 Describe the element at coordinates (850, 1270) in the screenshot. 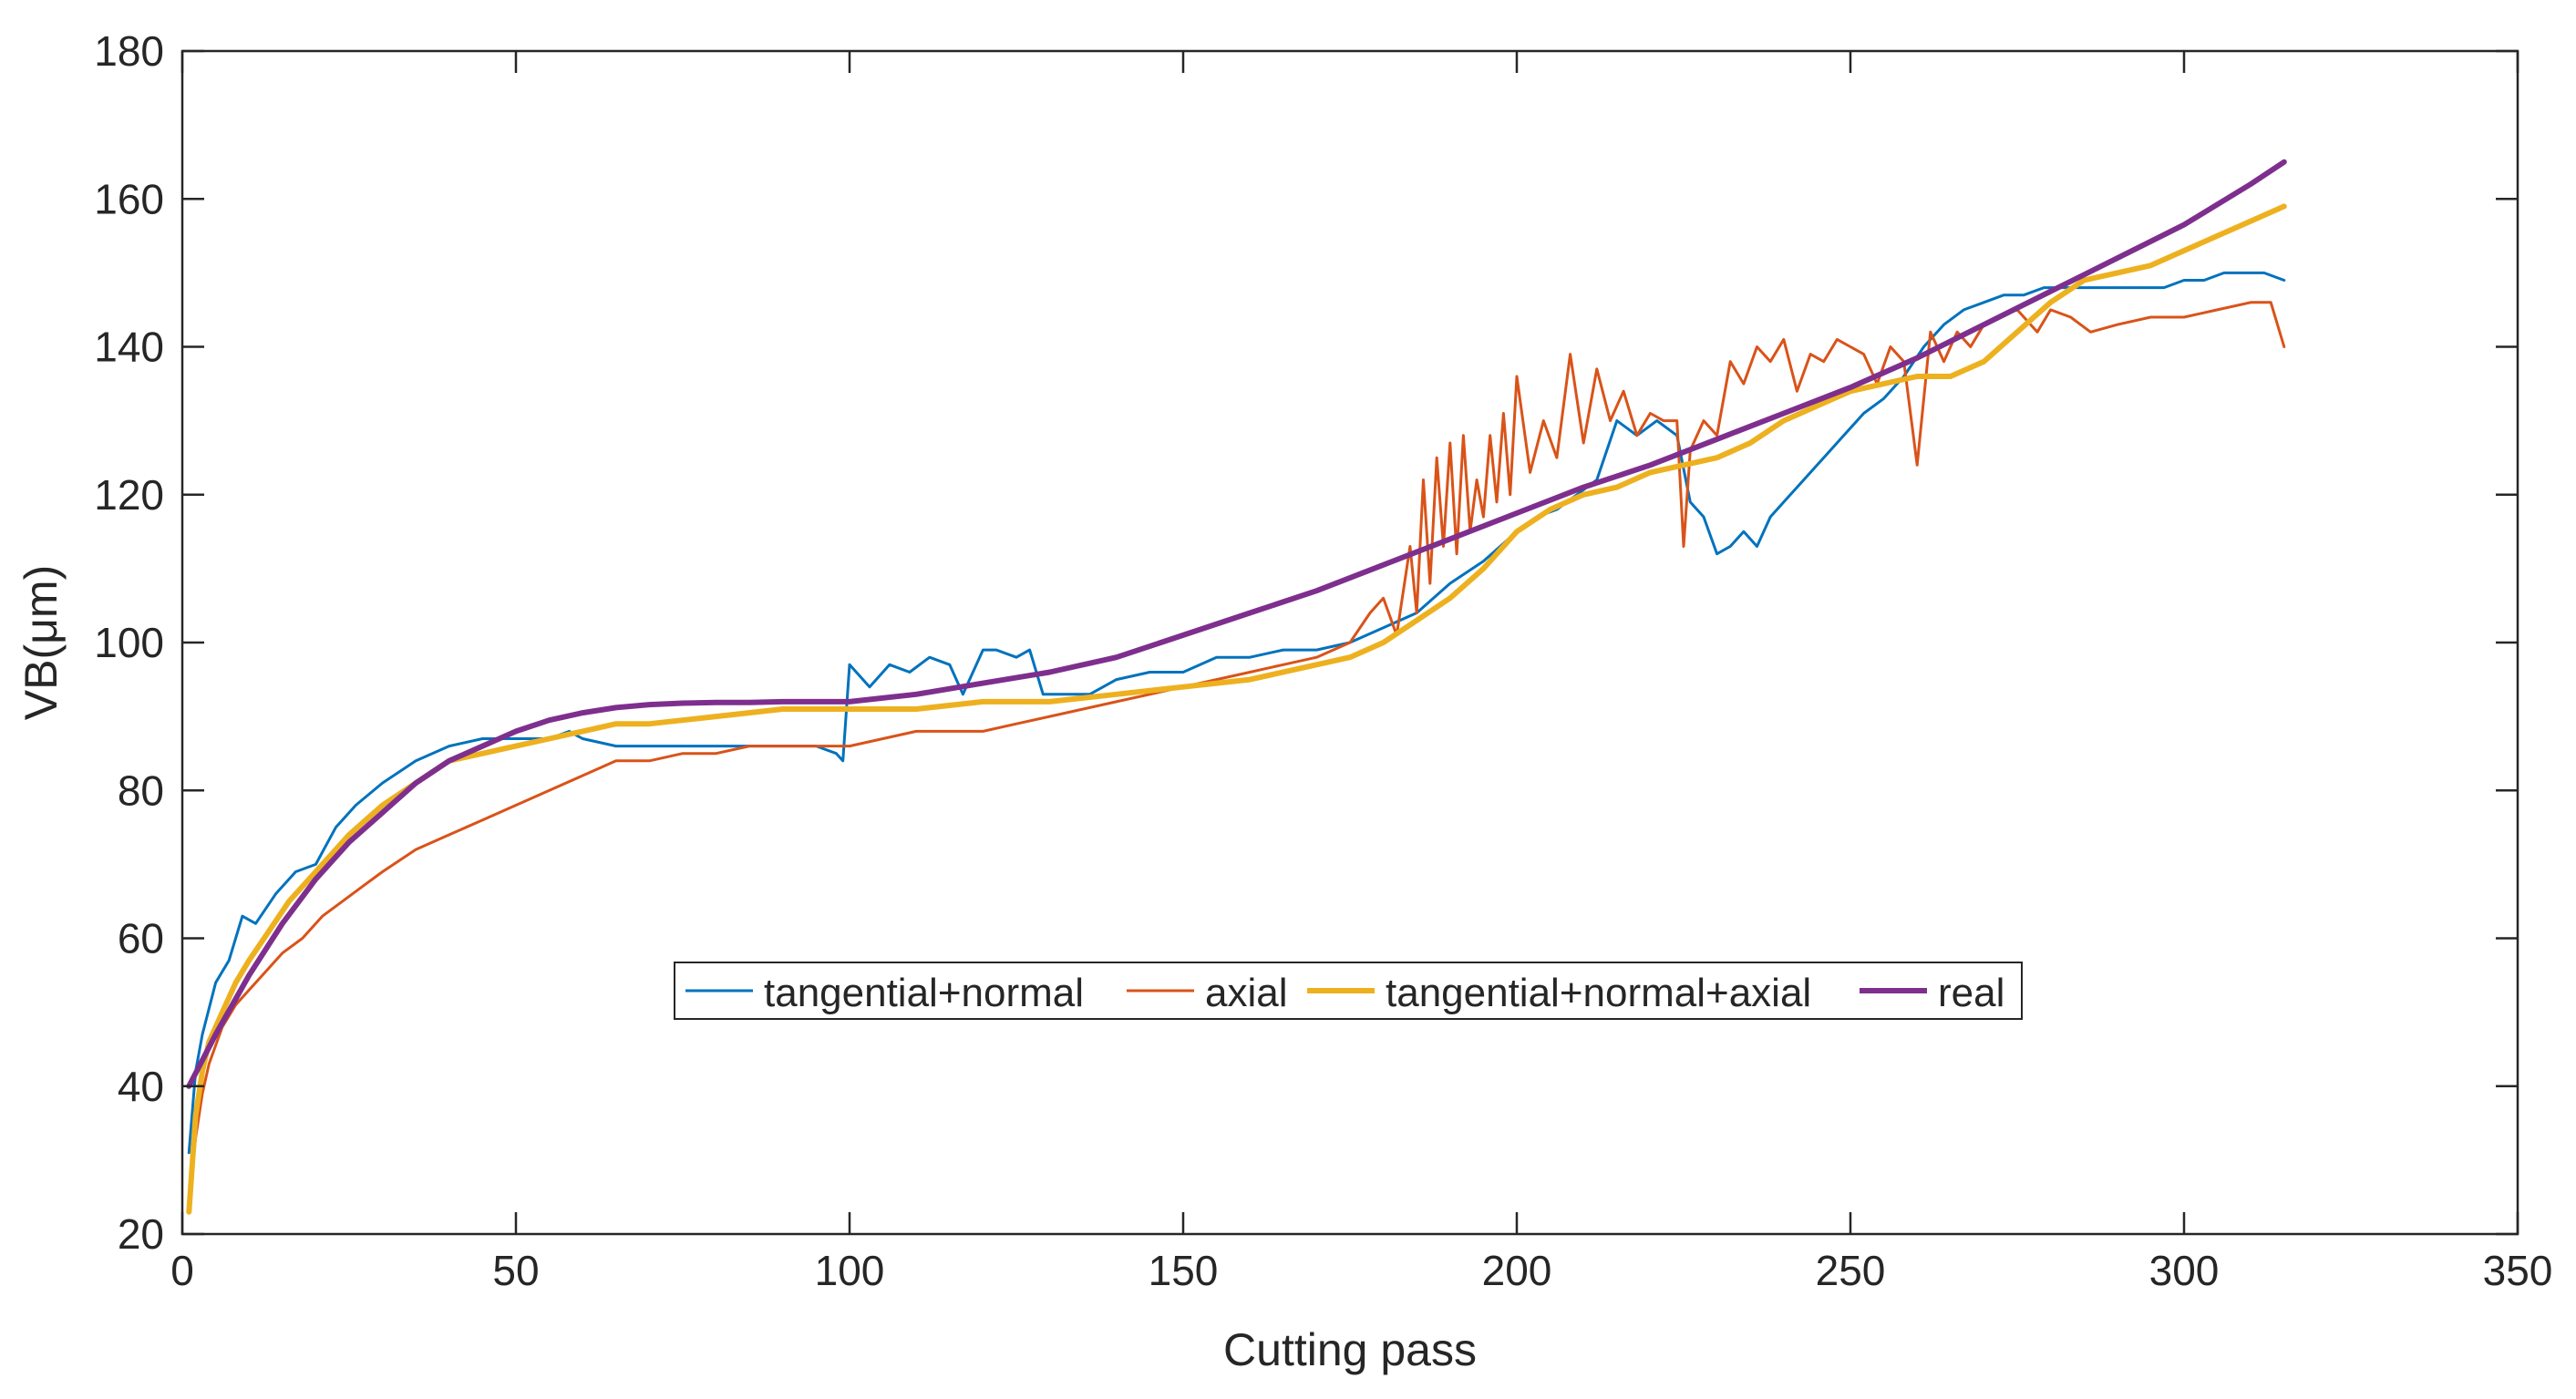

I see `x-tick-label: 100` at that location.